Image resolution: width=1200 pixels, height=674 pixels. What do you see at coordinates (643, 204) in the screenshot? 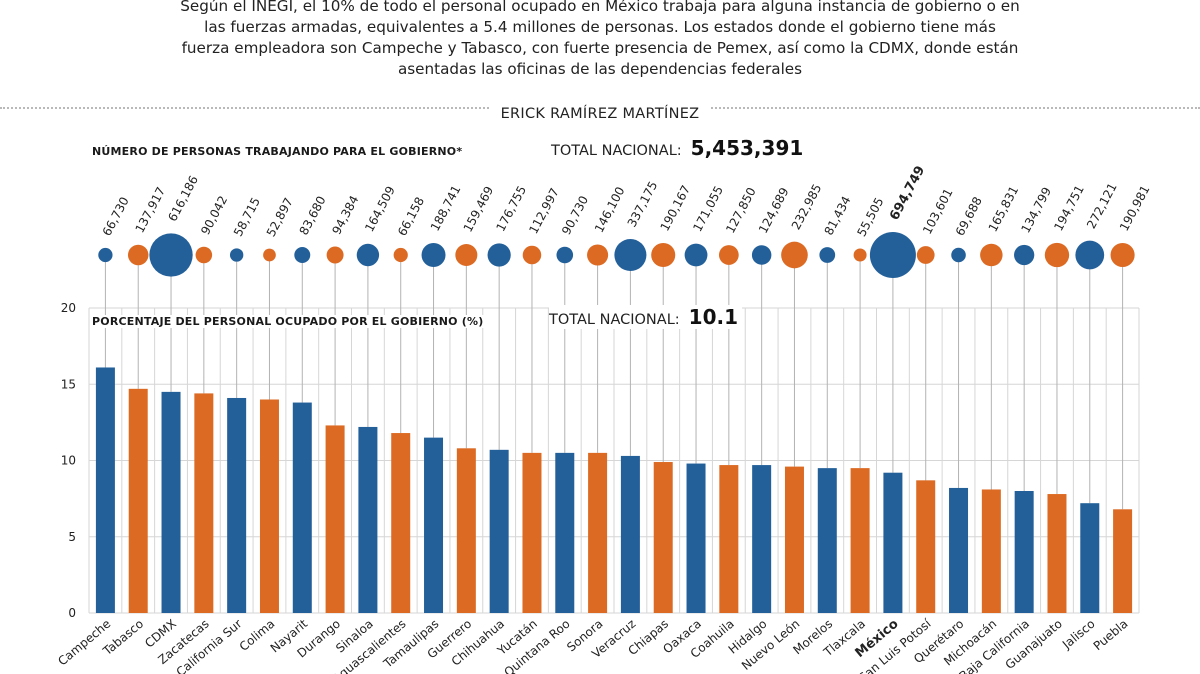
I see `people-label-16: 337,175` at bounding box center [643, 204].